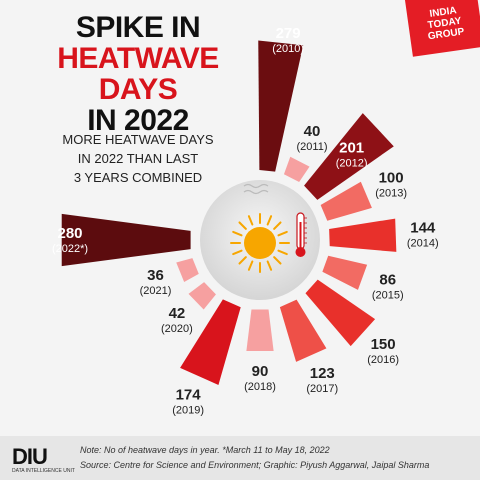 This screenshot has height=480, width=480. I want to click on year-label-2010: (2010), so click(288, 49).